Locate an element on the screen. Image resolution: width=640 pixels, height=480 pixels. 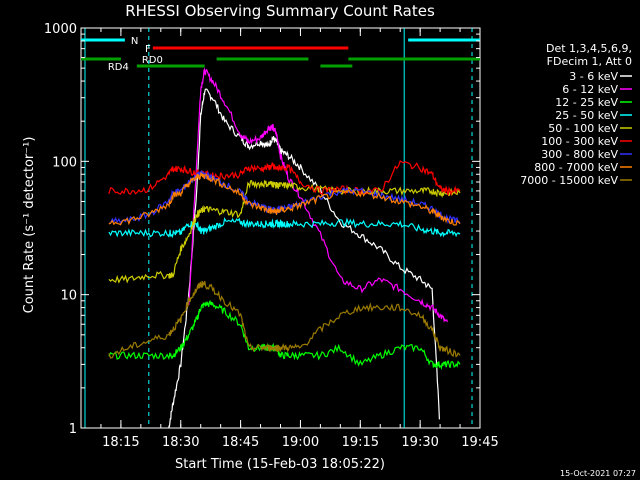
x-tick-label: 19:15 is located at coordinates (360, 442).